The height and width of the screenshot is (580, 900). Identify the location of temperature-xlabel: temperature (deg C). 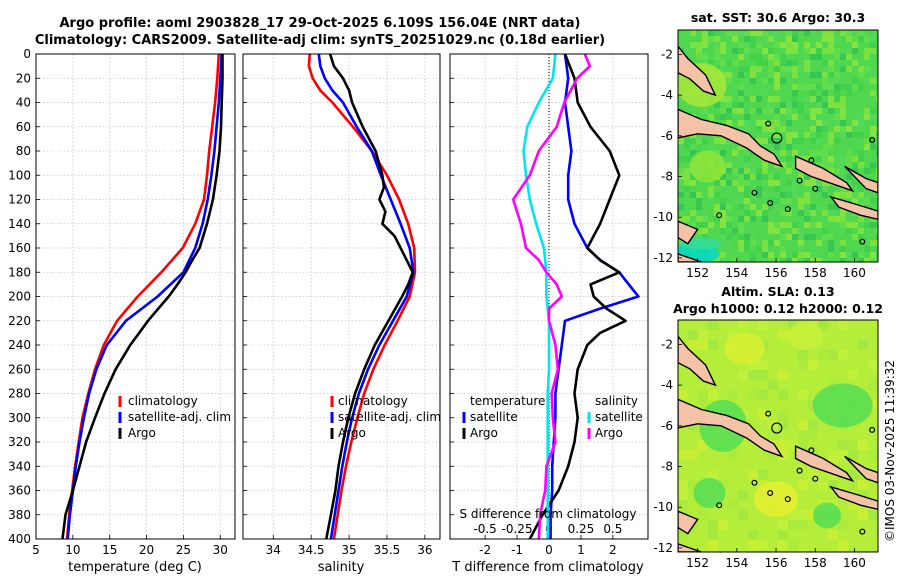
(135, 567).